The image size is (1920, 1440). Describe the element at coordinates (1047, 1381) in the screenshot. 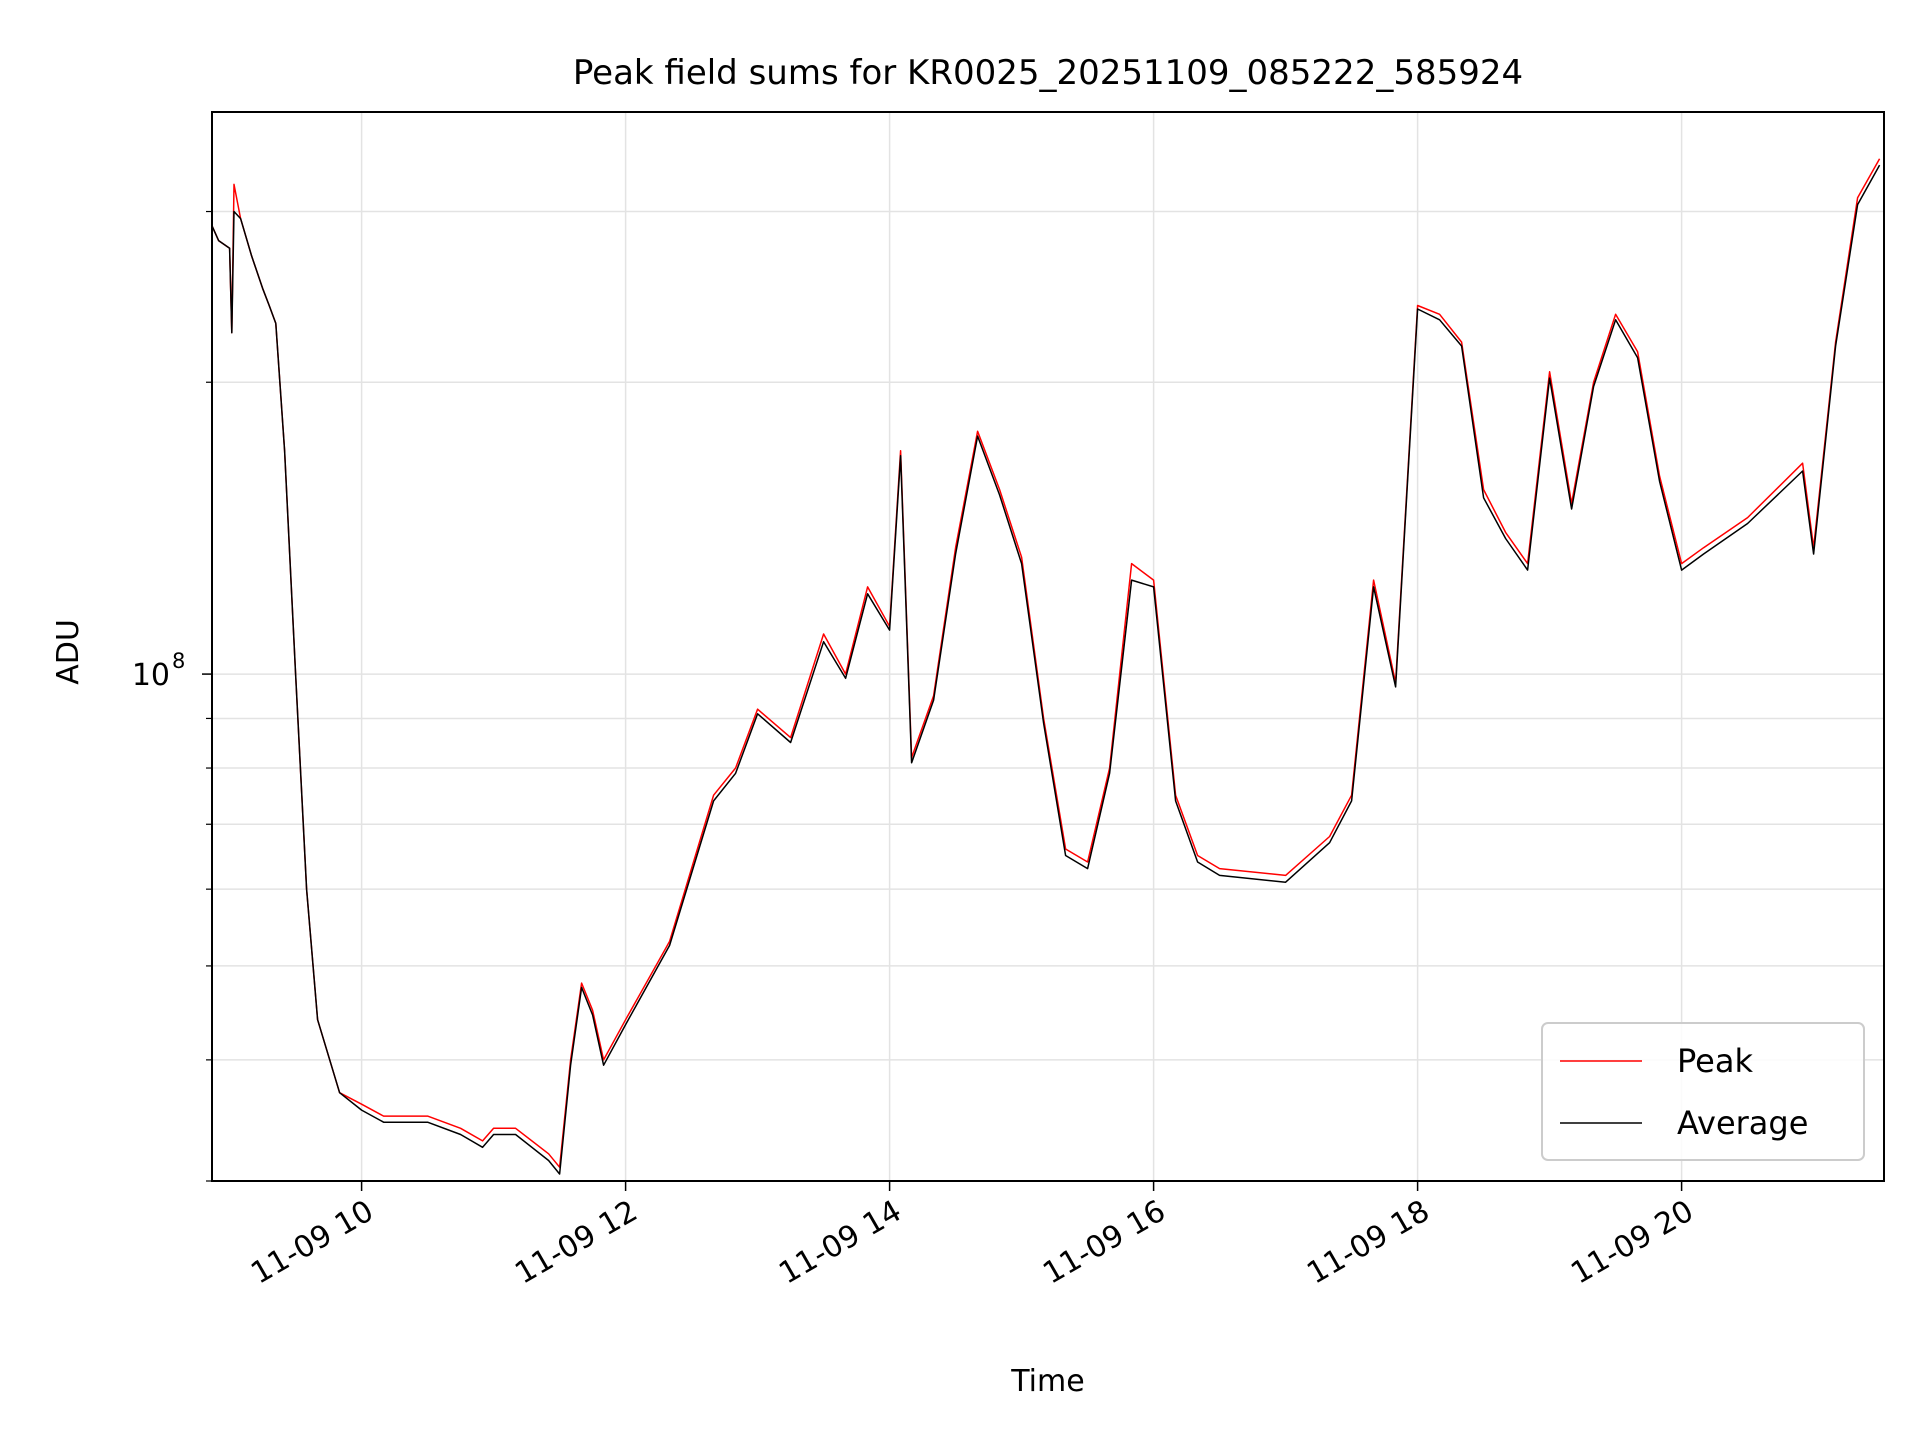

I see `x-axis-label: Time` at that location.